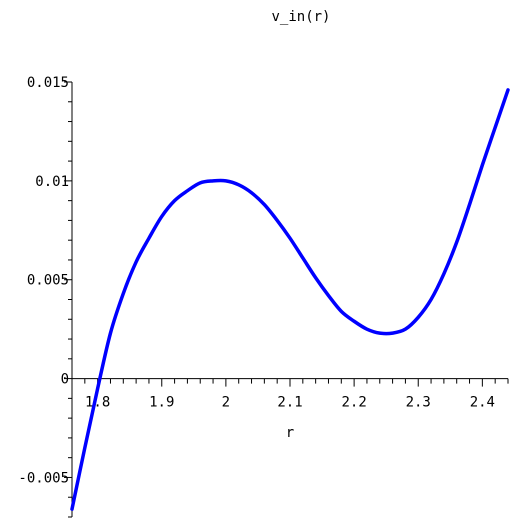 The height and width of the screenshot is (522, 510). I want to click on x-tick-label: 2.4, so click(482, 403).